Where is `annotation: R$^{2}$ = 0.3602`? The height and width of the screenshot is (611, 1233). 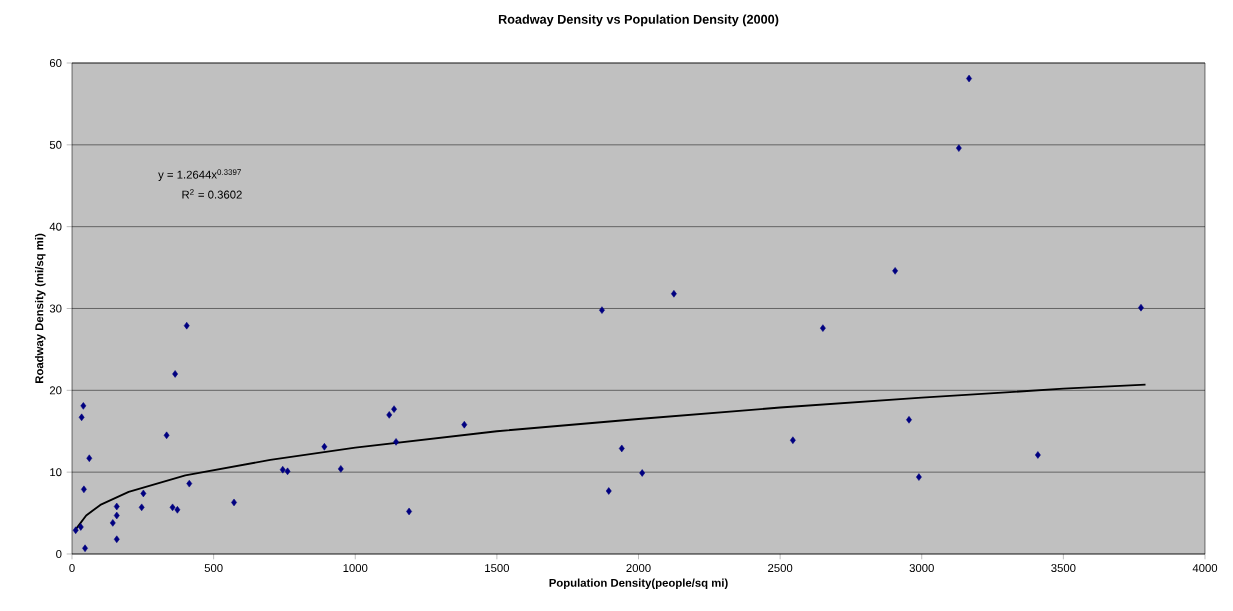
annotation: R$^{2}$ = 0.3602 is located at coordinates (212, 194).